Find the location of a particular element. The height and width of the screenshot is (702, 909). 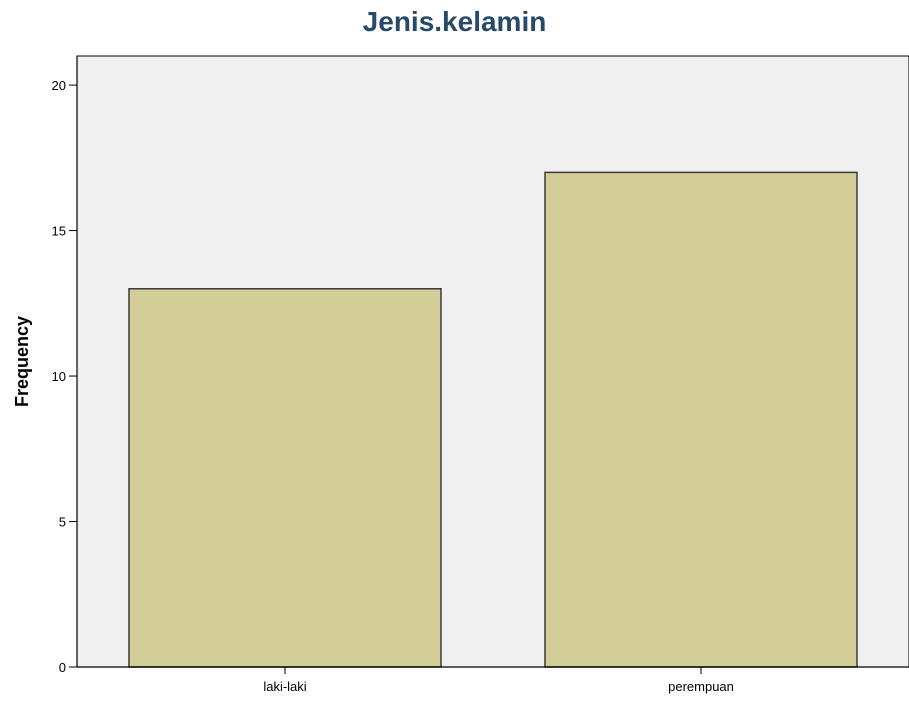

y-tick-label: 10 is located at coordinates (59, 376).